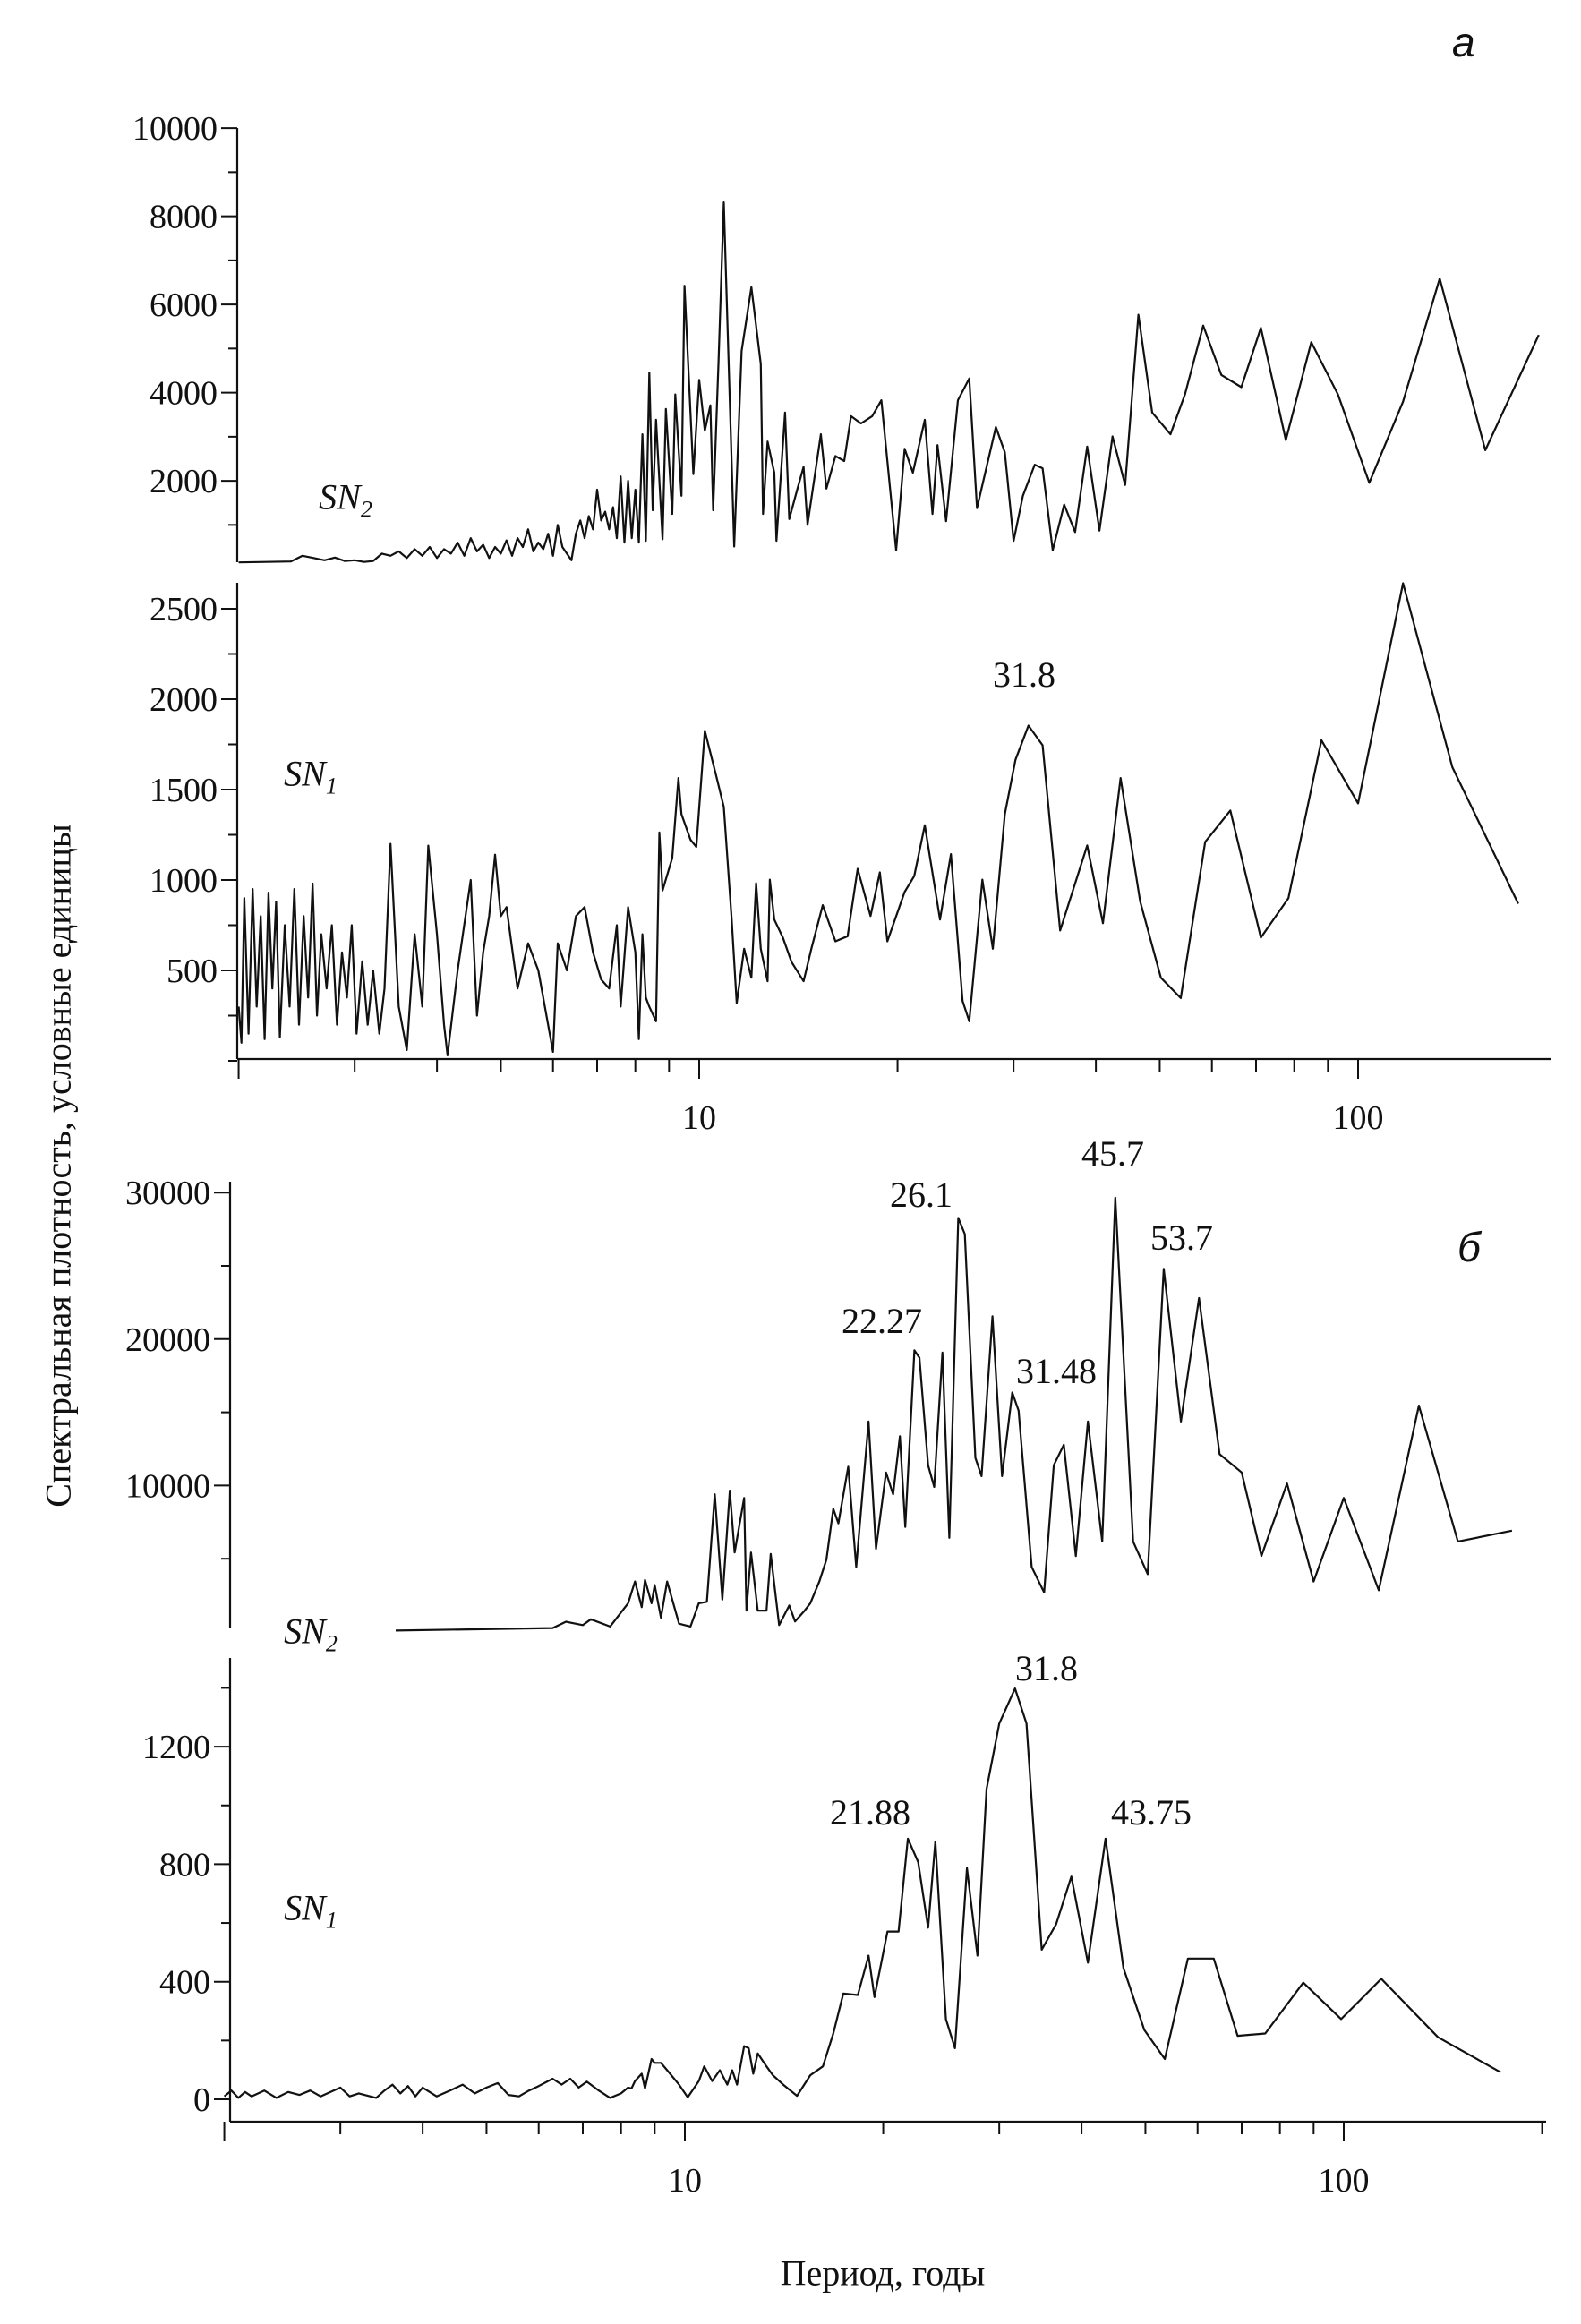  Describe the element at coordinates (184, 305) in the screenshot. I see `y-tick-label: 6000` at that location.